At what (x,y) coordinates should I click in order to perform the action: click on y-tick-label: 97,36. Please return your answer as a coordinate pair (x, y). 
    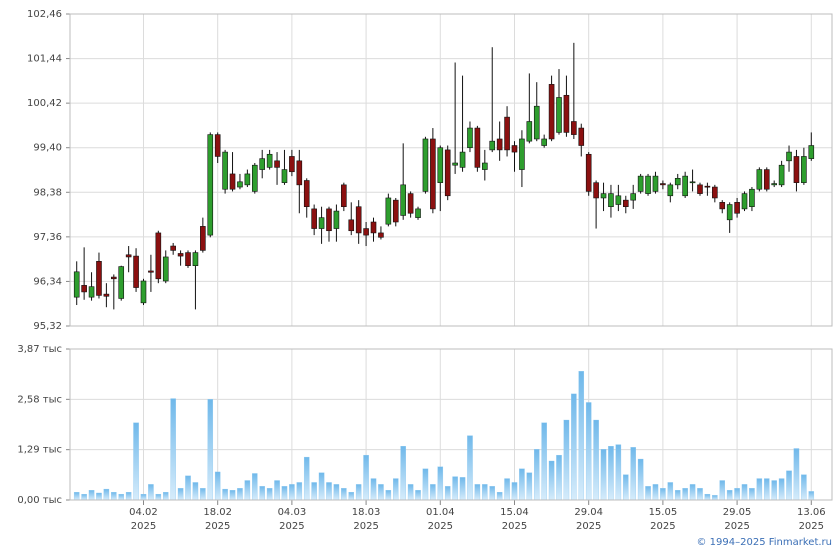
    Looking at the image, I should click on (47, 237).